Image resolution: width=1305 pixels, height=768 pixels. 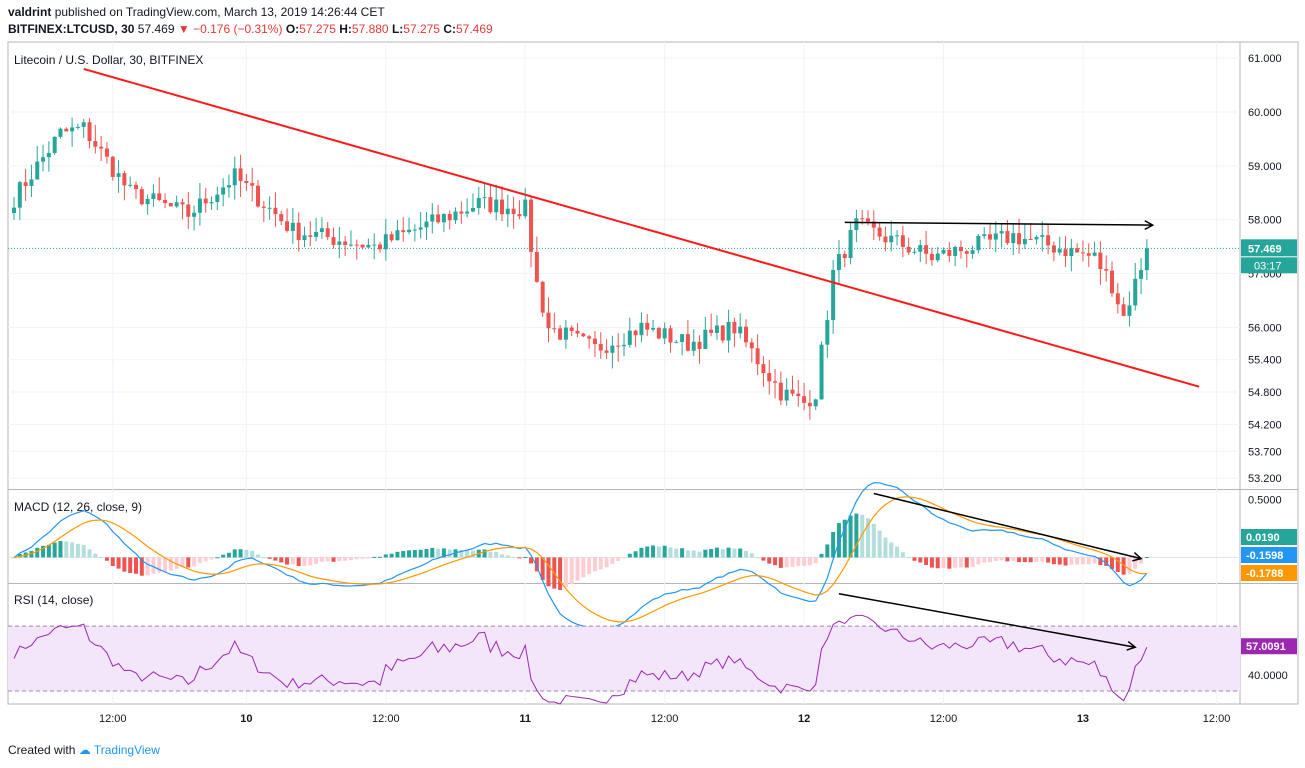 What do you see at coordinates (1265, 500) in the screenshot?
I see `macd-y-tick: 0.5000` at bounding box center [1265, 500].